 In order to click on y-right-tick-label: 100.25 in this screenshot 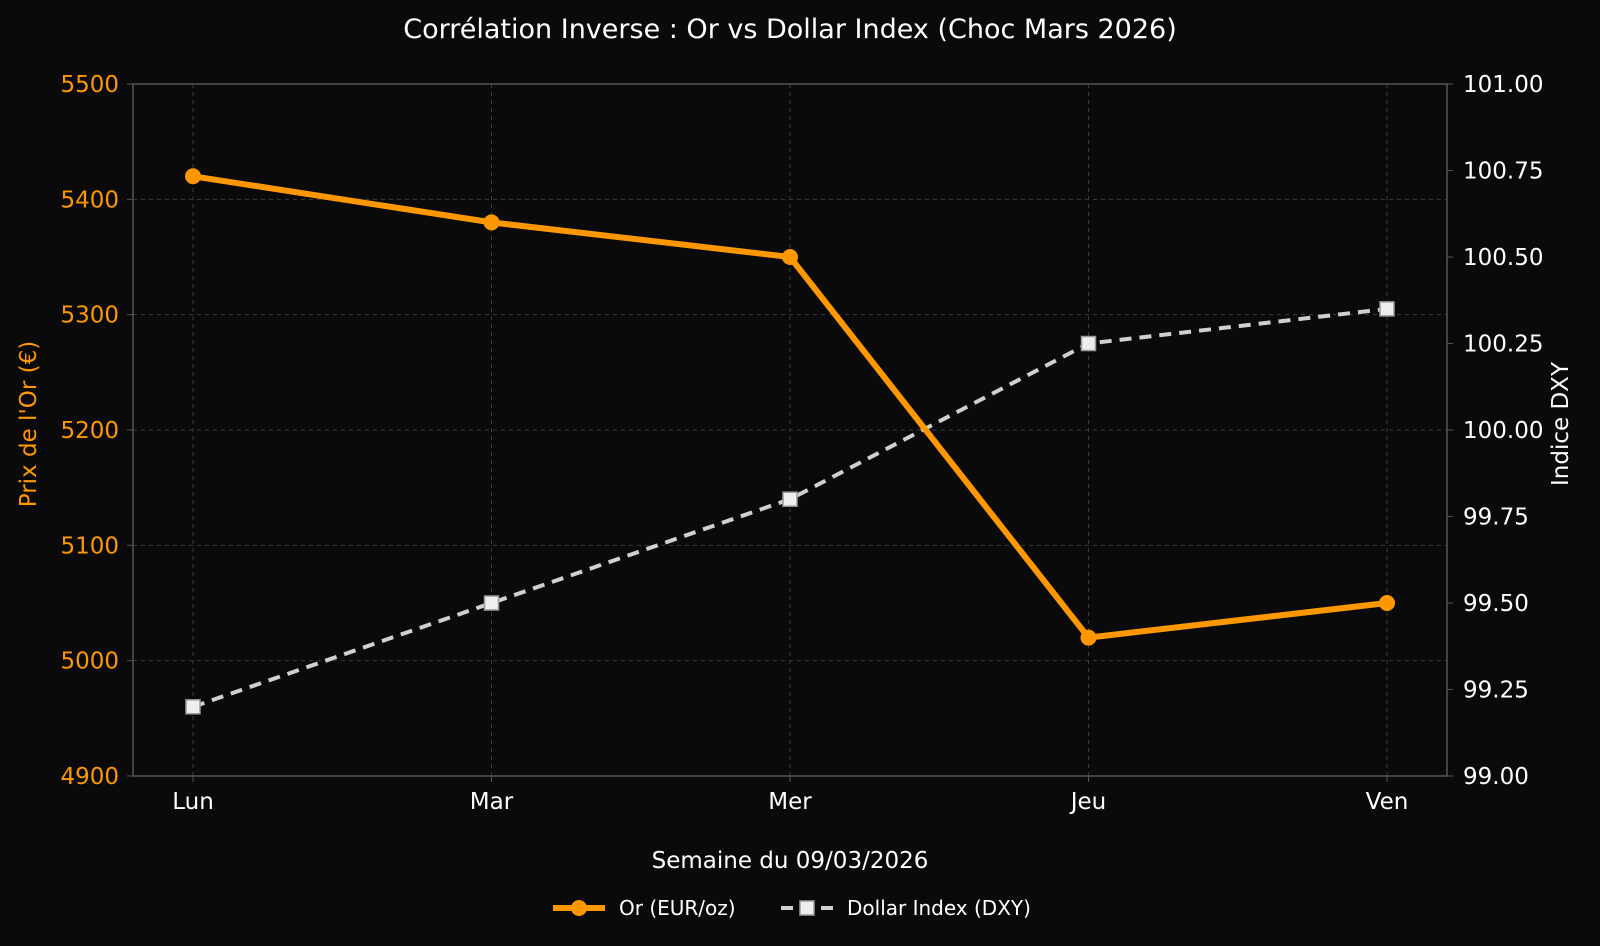, I will do `click(1503, 345)`.